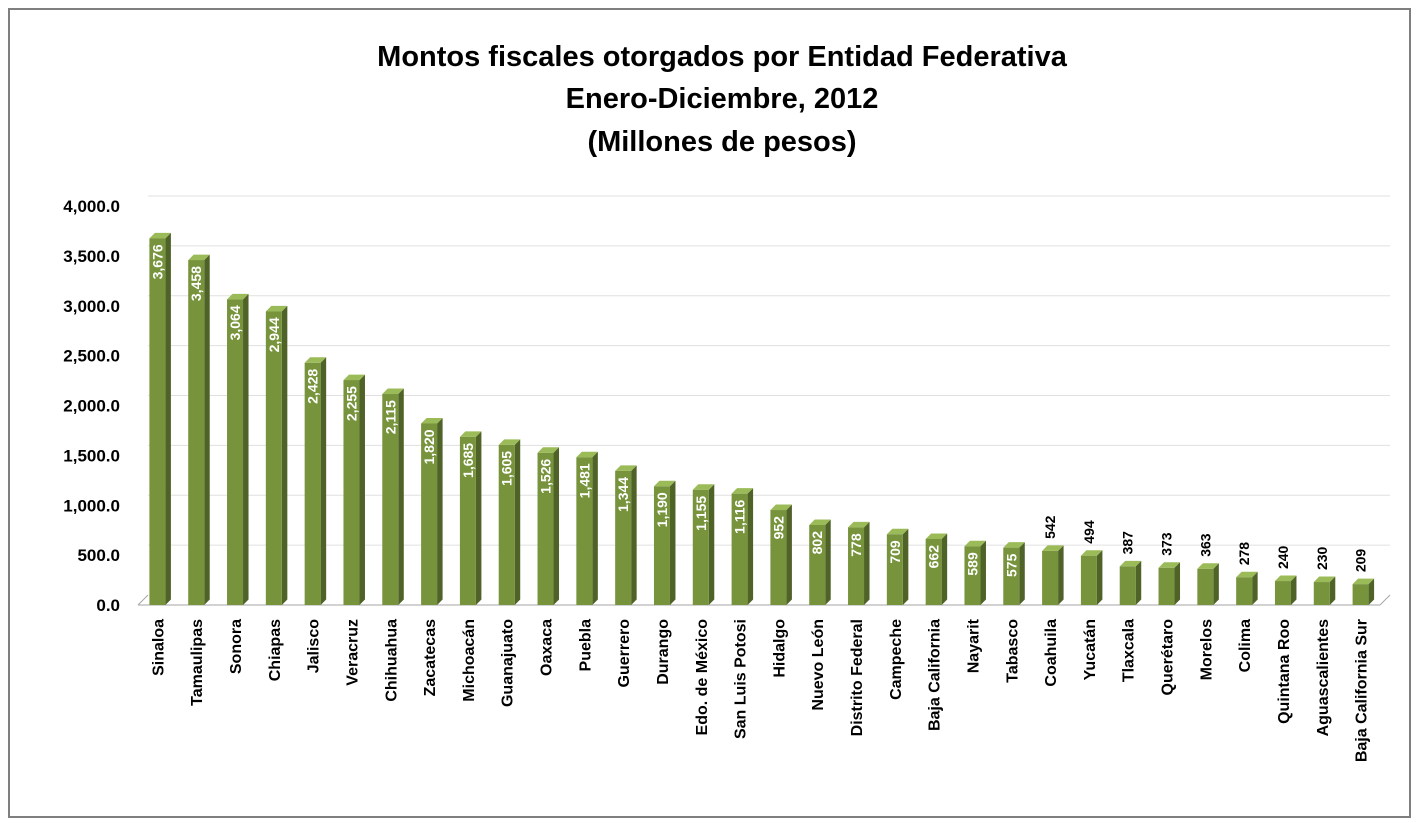 The image size is (1417, 823). What do you see at coordinates (721, 142) in the screenshot?
I see `chart-unit-line: (Millones de pesos)` at bounding box center [721, 142].